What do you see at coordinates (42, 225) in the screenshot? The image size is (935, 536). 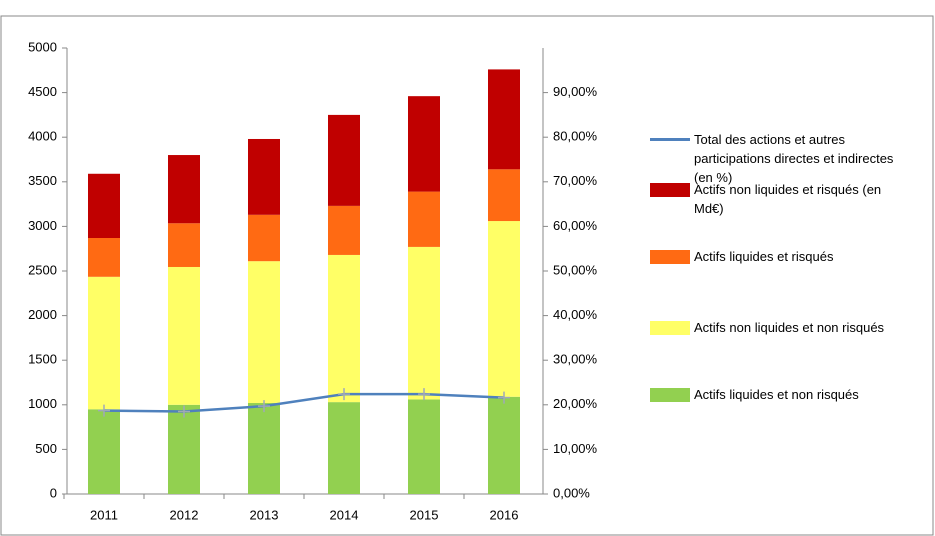 I see `y-tick-label: 3000` at bounding box center [42, 225].